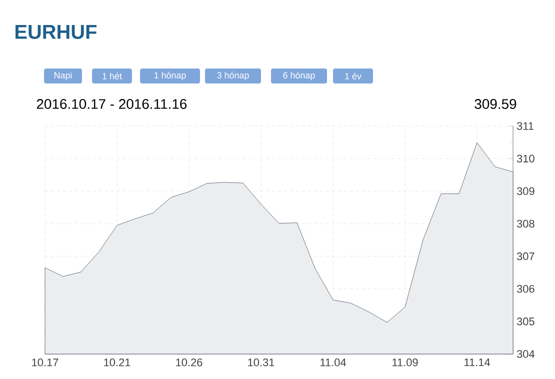 The width and height of the screenshot is (555, 379). Describe the element at coordinates (189, 362) in the screenshot. I see `x-tick-label: 10.26` at that location.